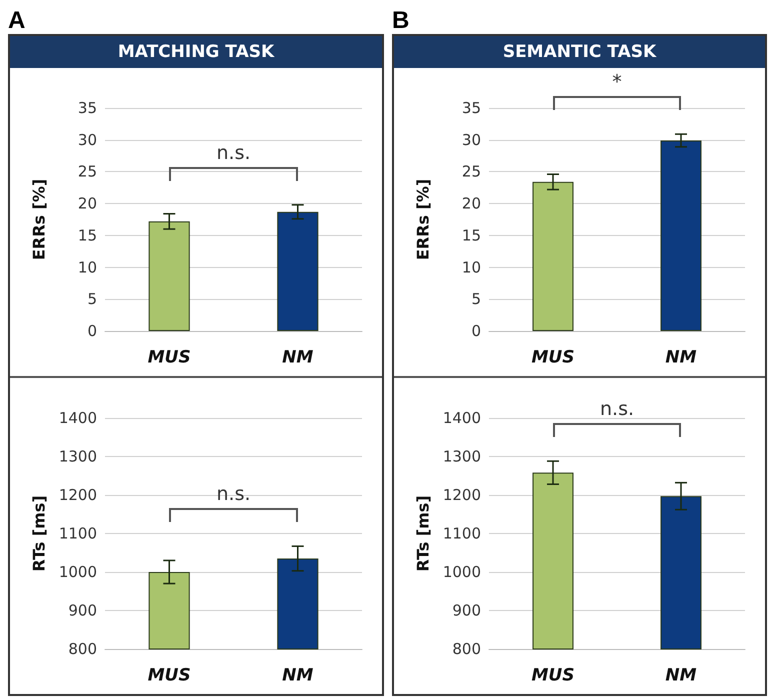 This screenshot has width=775, height=699. I want to click on chart-title: A, so click(17, 20).